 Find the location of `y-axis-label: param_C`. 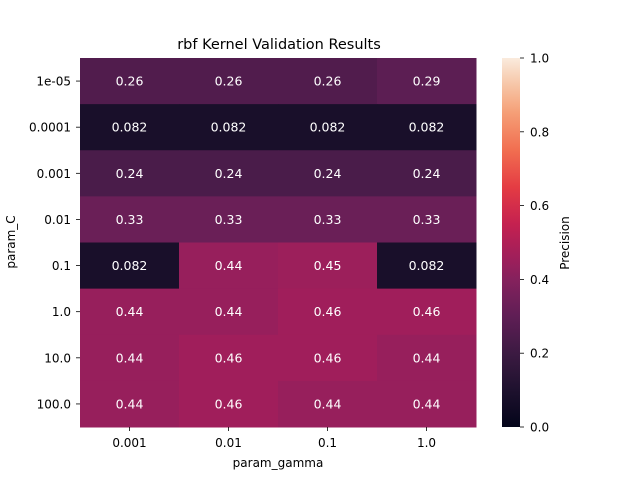

y-axis-label: param_C is located at coordinates (11, 241).